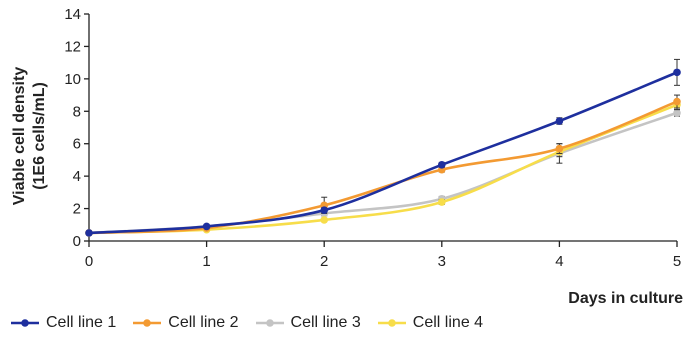 Image resolution: width=684 pixels, height=337 pixels. I want to click on legend-item-cell-line-3: Cell line 3, so click(308, 323).